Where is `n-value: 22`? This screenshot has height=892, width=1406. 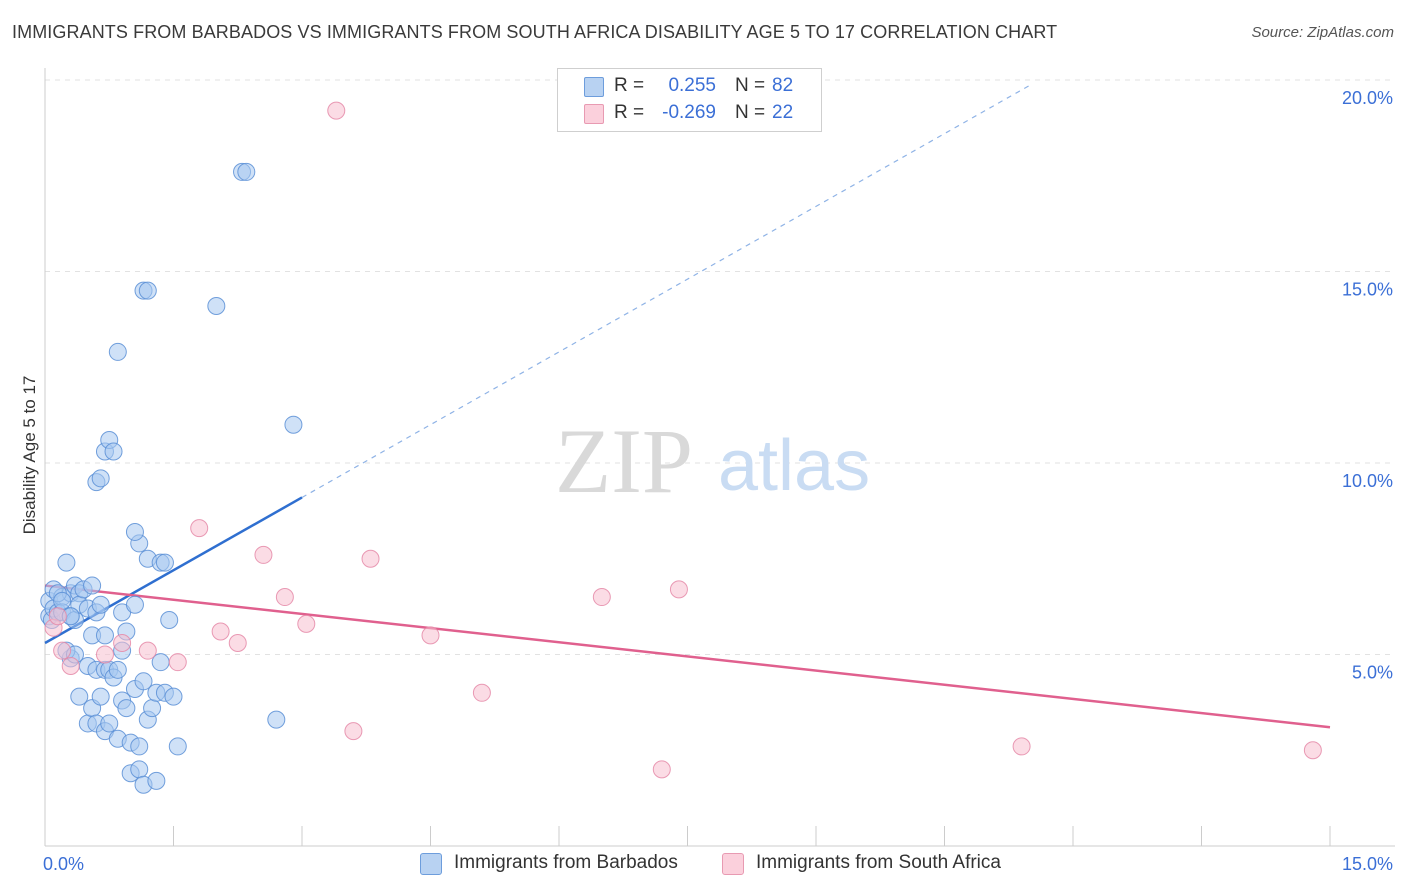 n-value: 22 is located at coordinates (783, 112).